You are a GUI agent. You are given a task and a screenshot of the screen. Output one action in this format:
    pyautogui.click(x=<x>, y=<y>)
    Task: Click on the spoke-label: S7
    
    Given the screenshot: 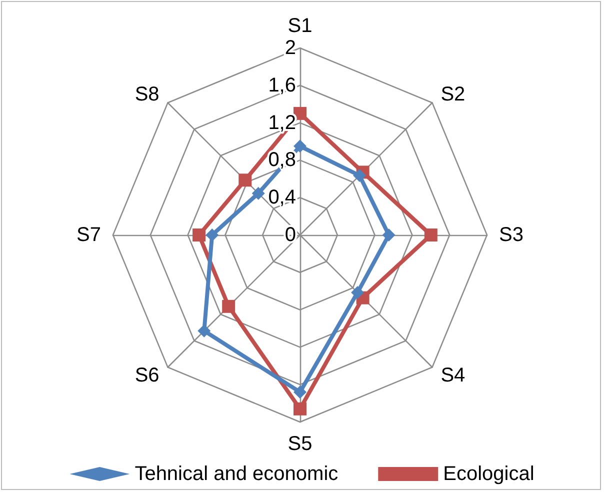 What is the action you would take?
    pyautogui.click(x=88, y=235)
    